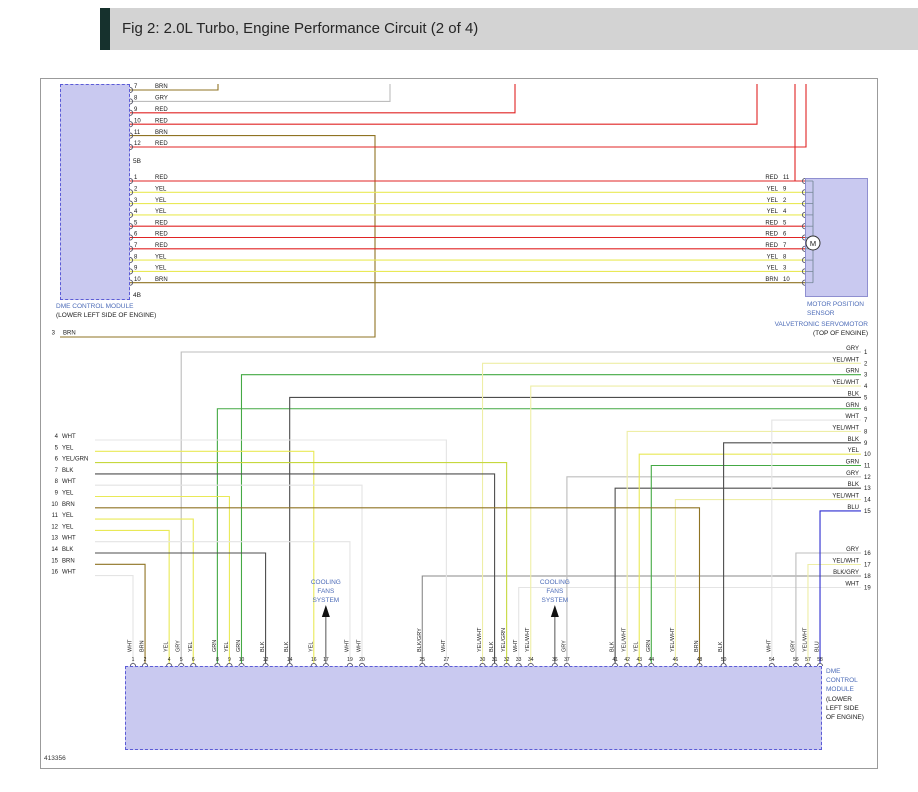 Image resolution: width=918 pixels, height=792 pixels. Describe the element at coordinates (842, 680) in the screenshot. I see `dme-bottom-module-name: DME CONTROL MODULE` at that location.